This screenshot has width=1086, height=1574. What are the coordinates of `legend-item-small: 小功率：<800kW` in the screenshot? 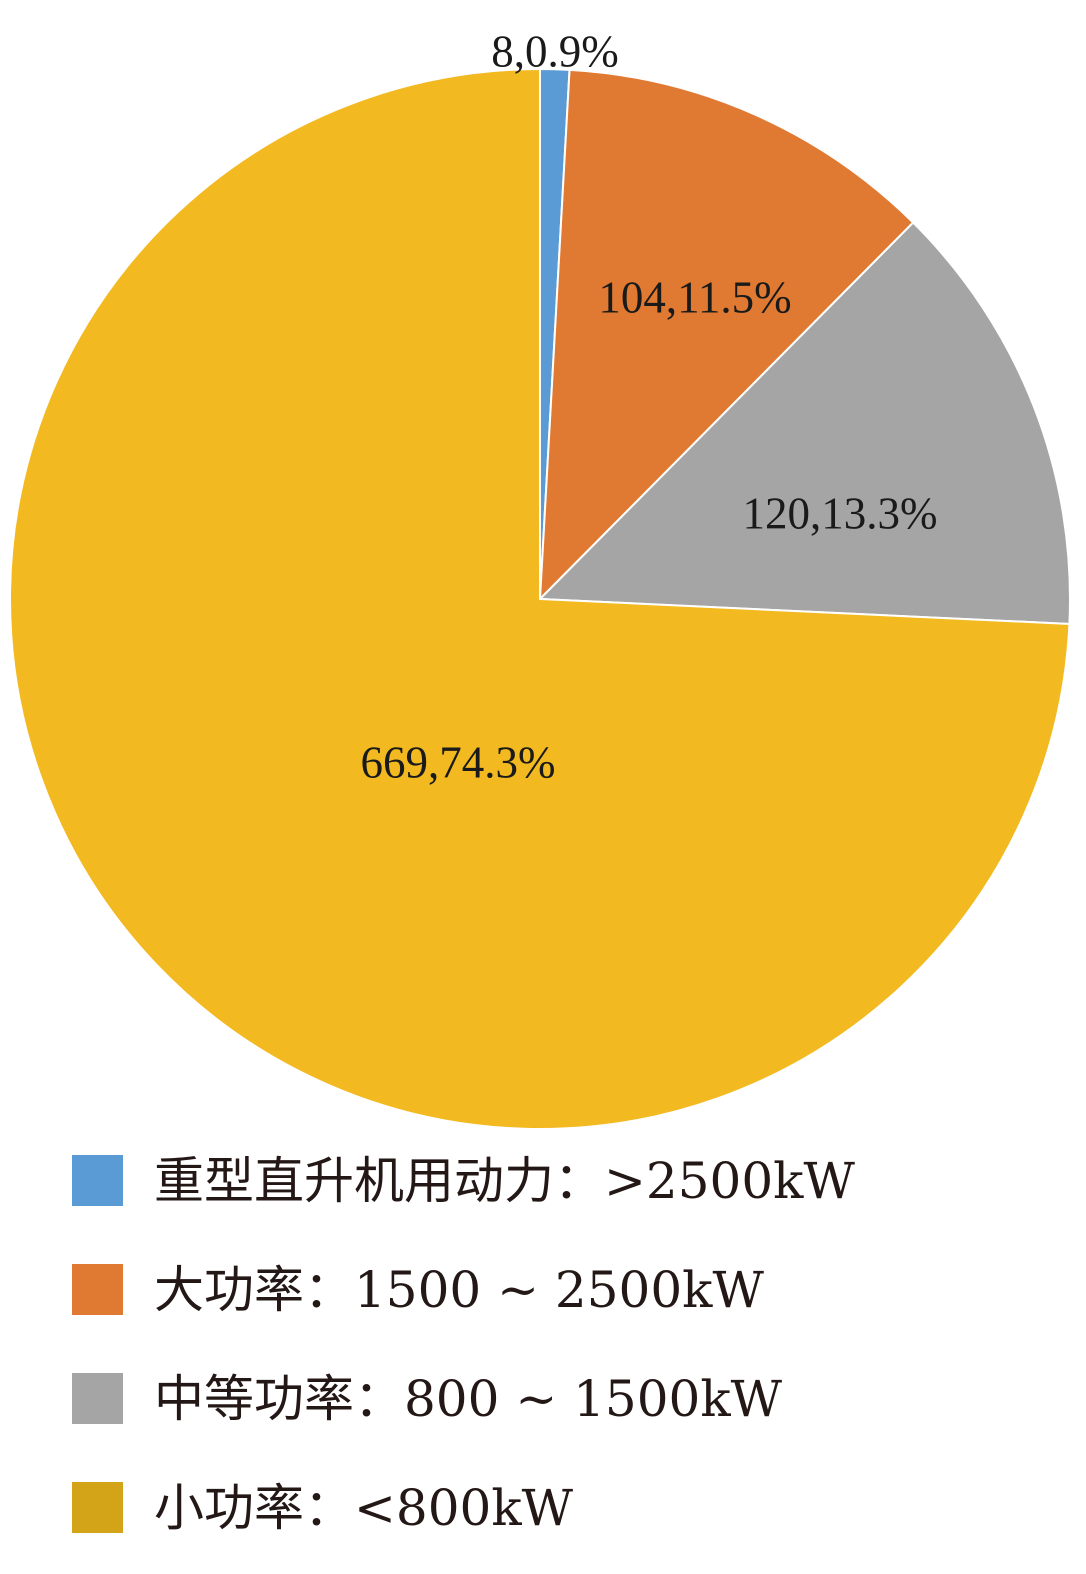 It's located at (572, 1519).